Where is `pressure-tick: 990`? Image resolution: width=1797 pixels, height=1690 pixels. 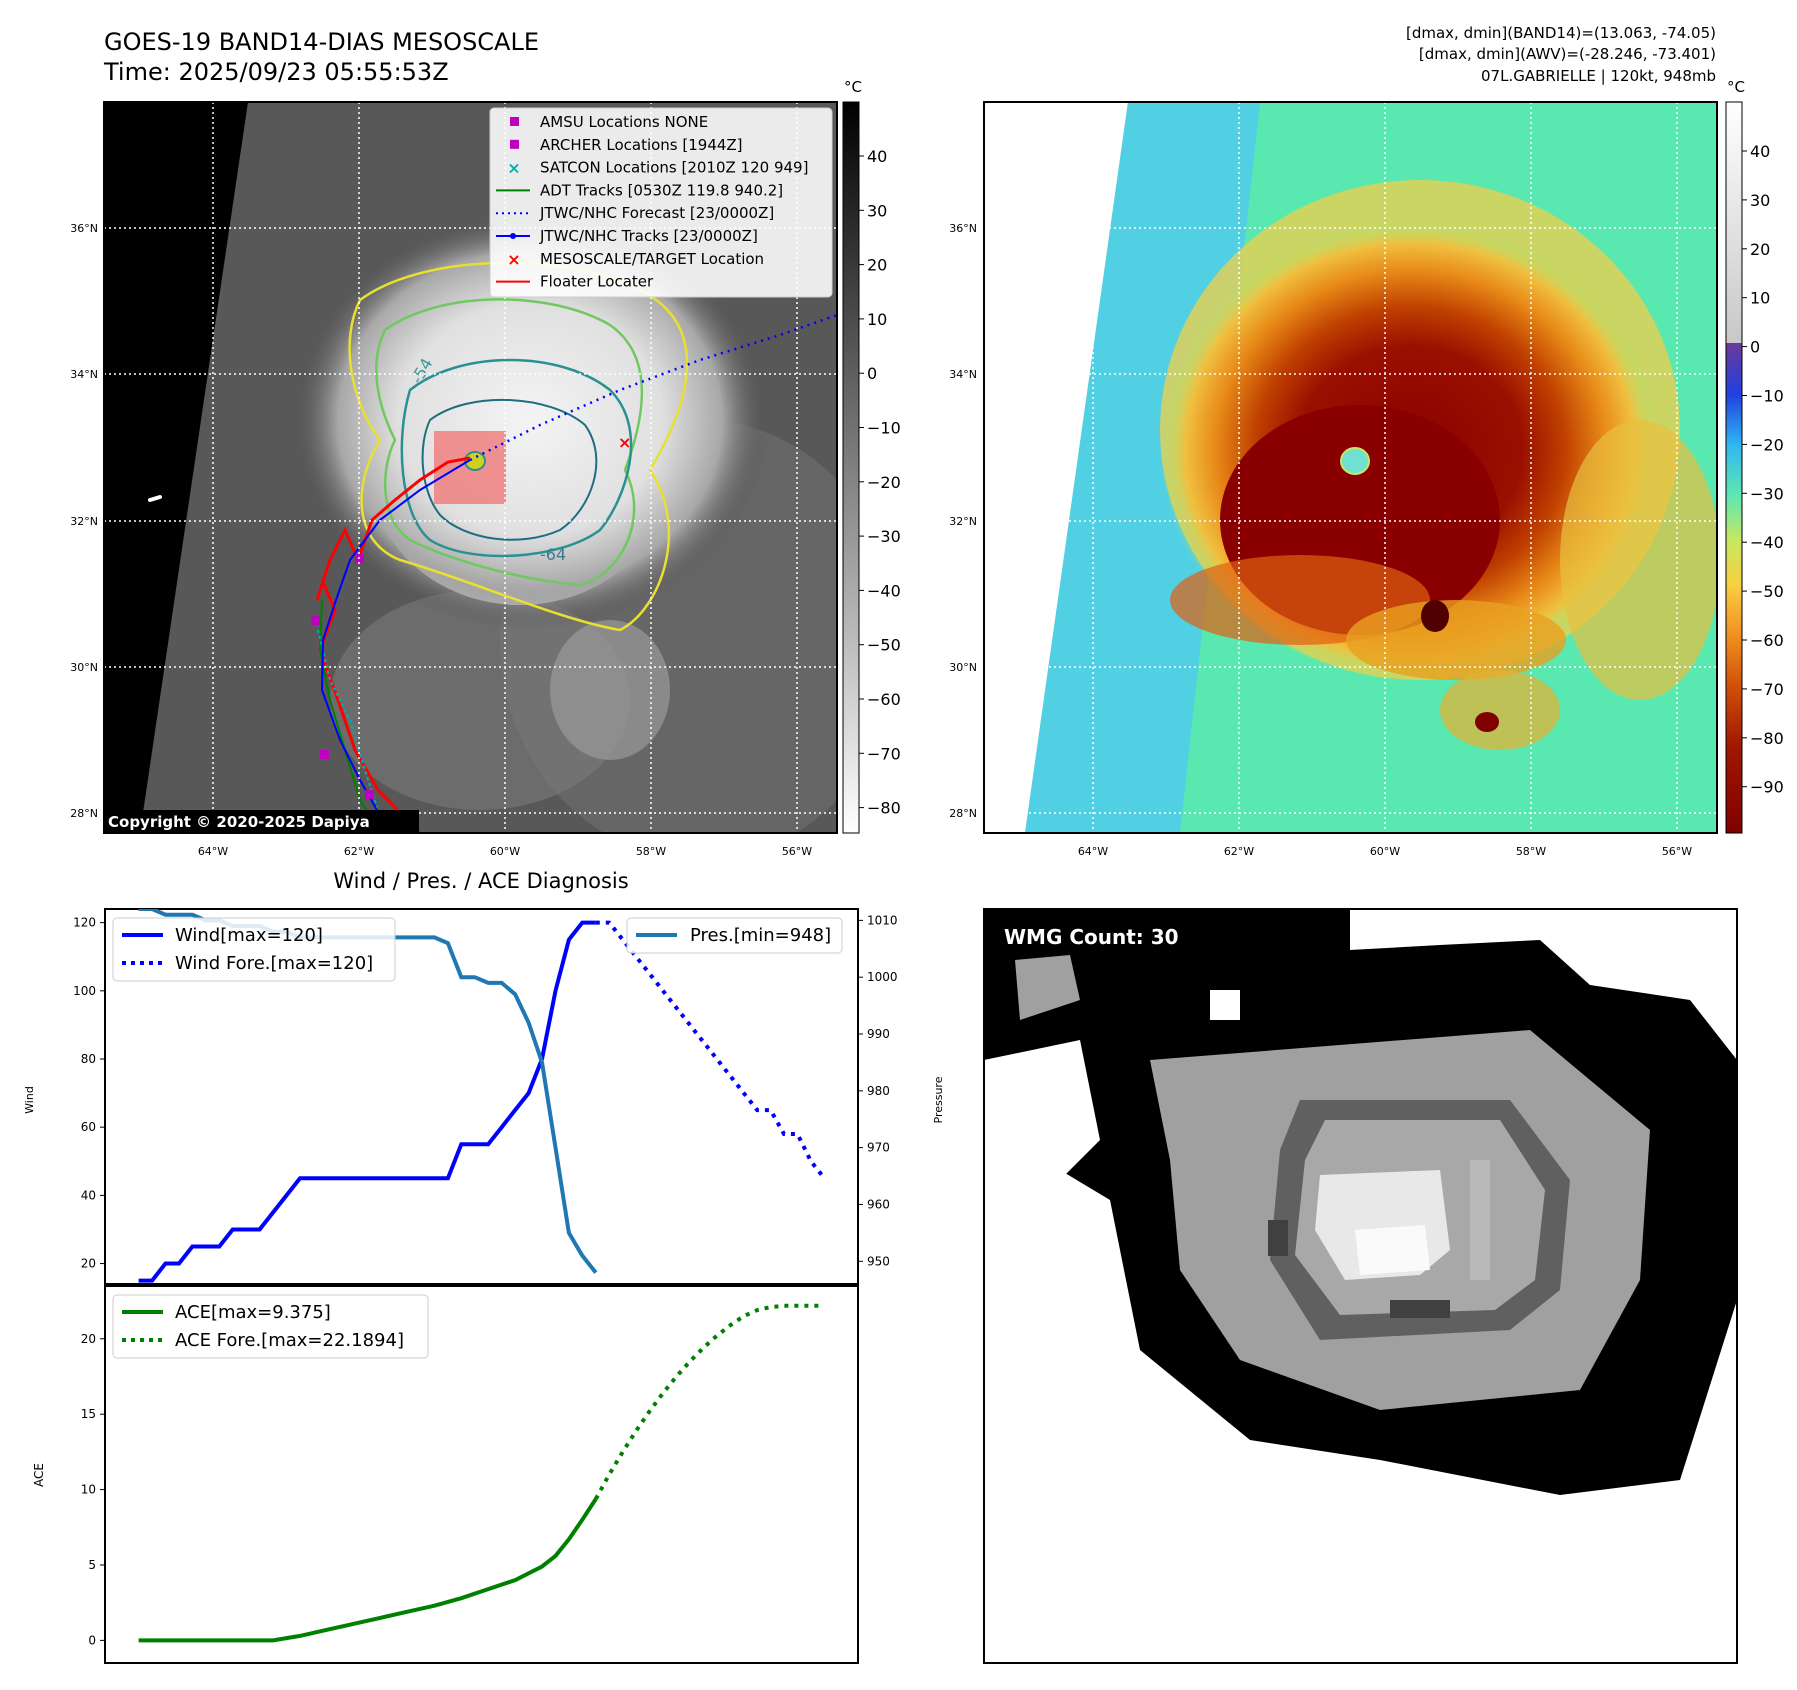
pressure-tick: 990 is located at coordinates (878, 1034).